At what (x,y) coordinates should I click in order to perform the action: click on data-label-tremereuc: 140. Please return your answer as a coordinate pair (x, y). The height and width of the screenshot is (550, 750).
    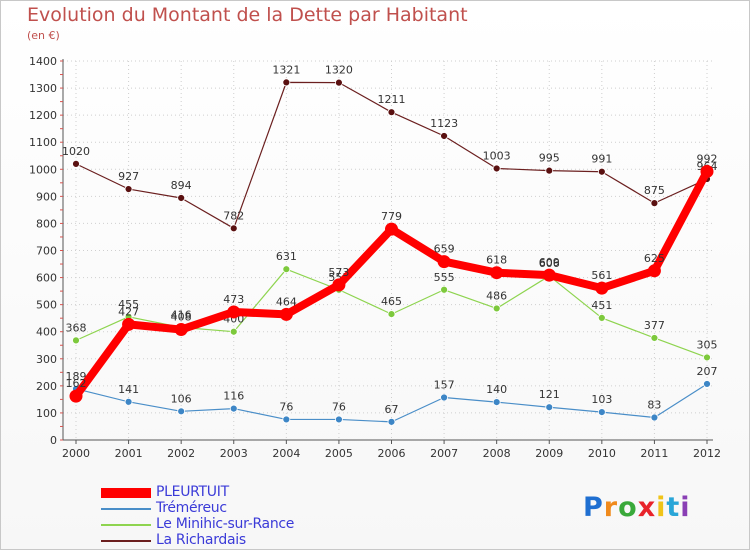
    Looking at the image, I should click on (496, 389).